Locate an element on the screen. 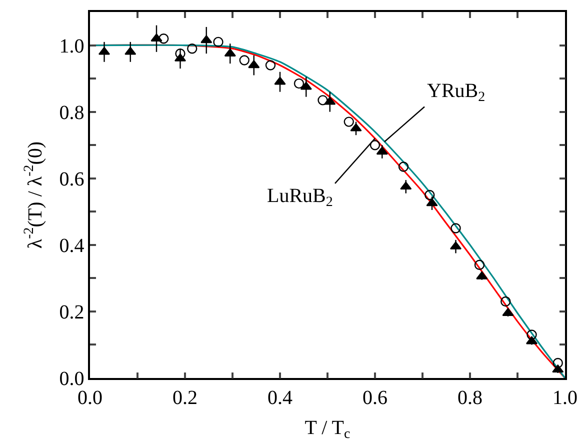 This screenshot has height=448, width=588. y-tick-label: 1.0 is located at coordinates (71, 46).